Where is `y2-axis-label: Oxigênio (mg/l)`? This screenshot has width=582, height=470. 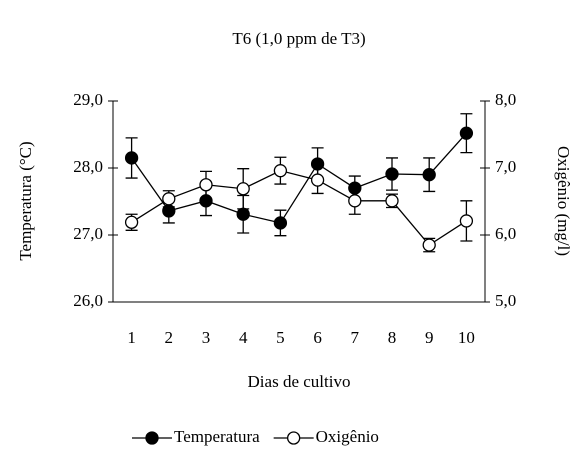
y2-axis-label: Oxigênio (mg/l) is located at coordinates (563, 201).